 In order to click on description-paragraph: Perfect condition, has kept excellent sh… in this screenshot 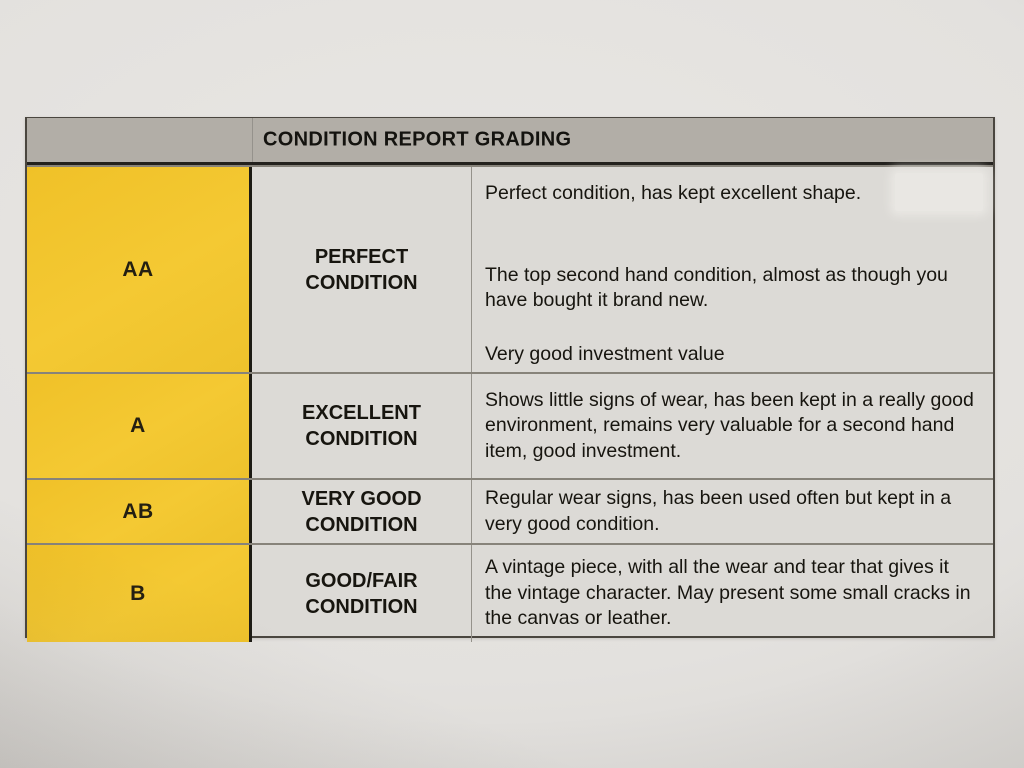, I will do `click(673, 193)`.